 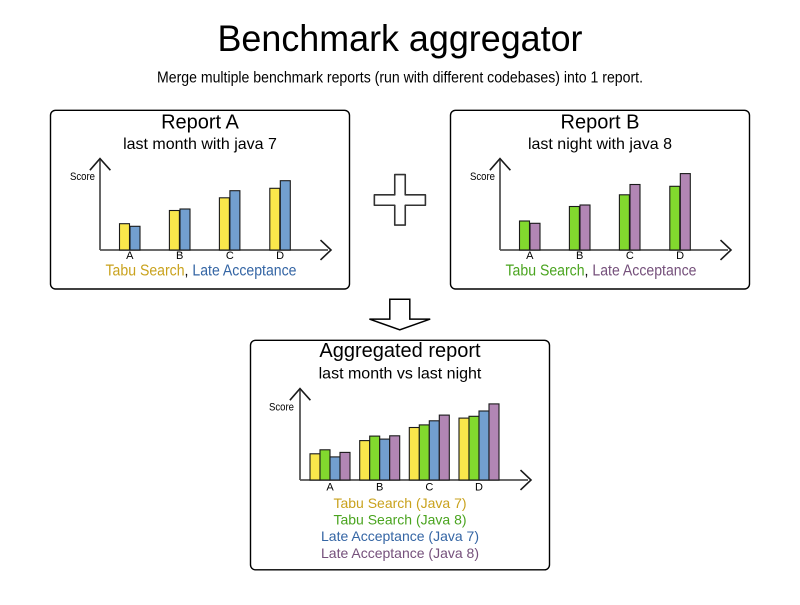 I want to click on svg-text: Tabu Search (Java 7), so click(x=399, y=503).